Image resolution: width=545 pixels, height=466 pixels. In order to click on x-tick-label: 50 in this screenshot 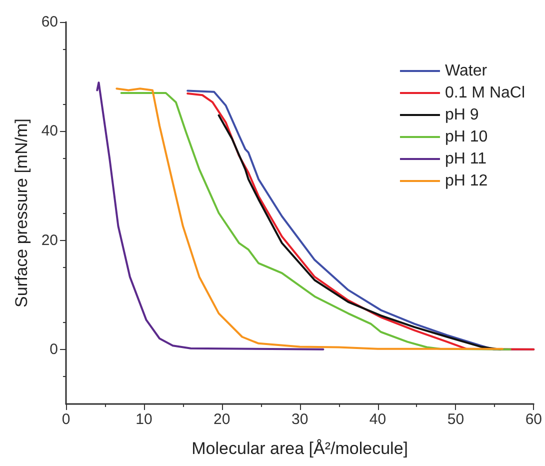, I will do `click(455, 419)`.